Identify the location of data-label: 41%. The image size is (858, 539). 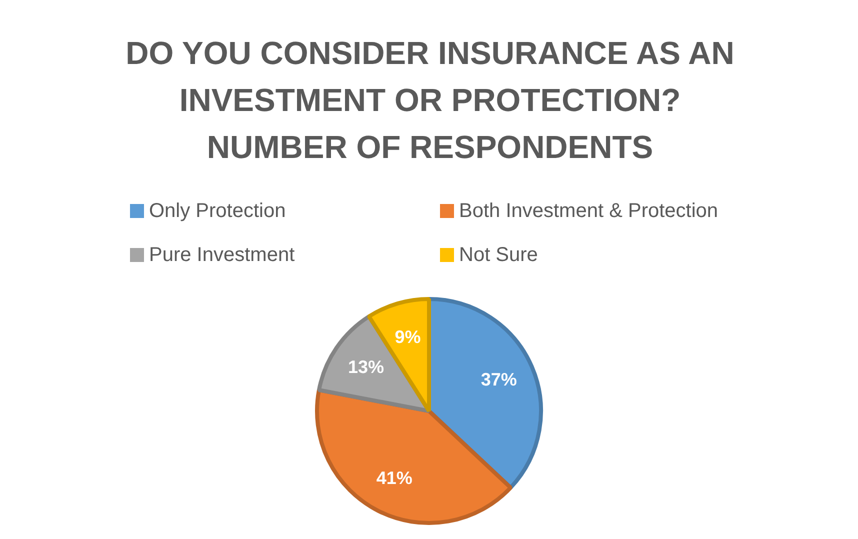
(394, 478).